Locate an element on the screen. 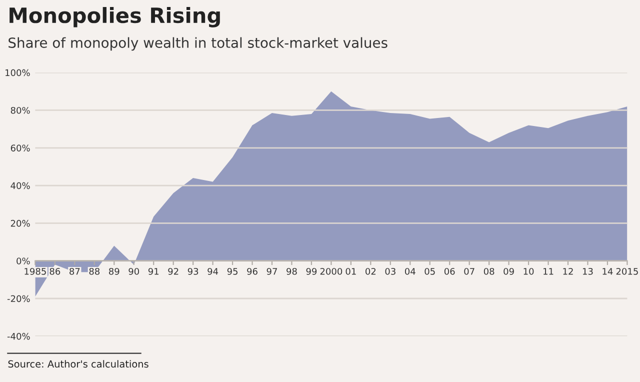 The height and width of the screenshot is (382, 640). x-tick-label: 2000 is located at coordinates (331, 271).